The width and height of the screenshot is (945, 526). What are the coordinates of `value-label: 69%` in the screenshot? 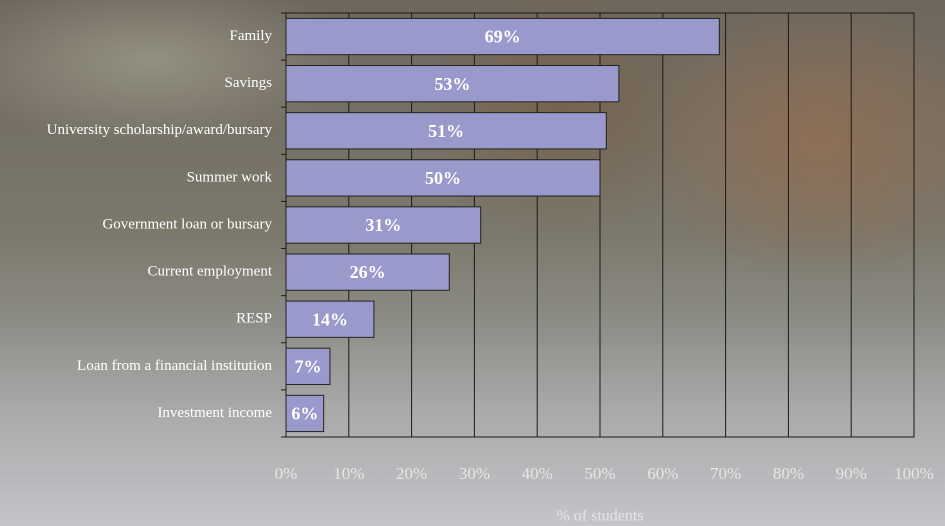 It's located at (503, 37).